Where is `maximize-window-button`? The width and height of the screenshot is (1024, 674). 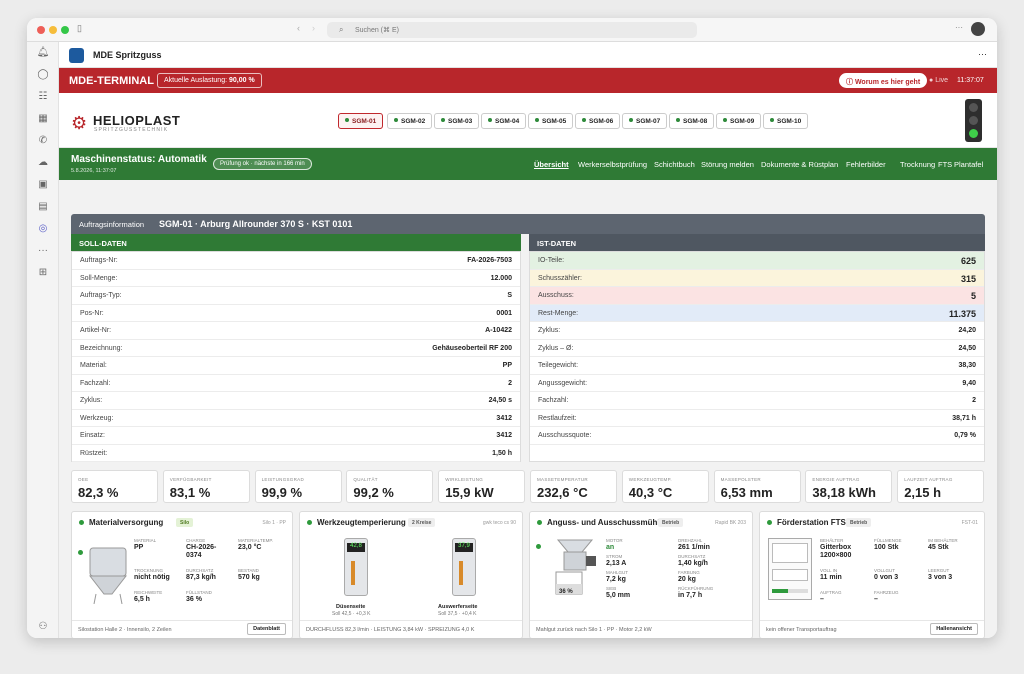 maximize-window-button is located at coordinates (65, 30).